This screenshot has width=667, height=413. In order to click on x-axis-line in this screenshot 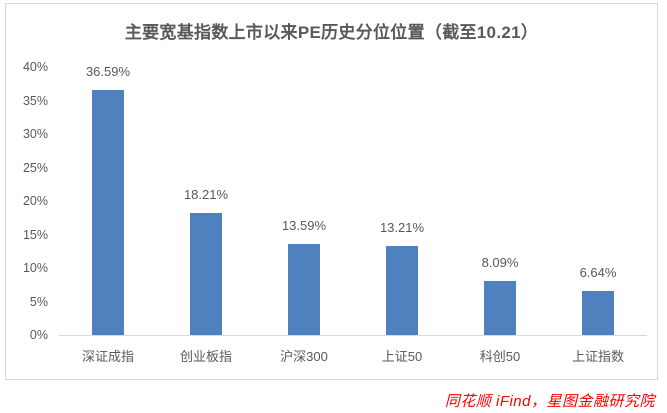, I will do `click(353, 335)`.